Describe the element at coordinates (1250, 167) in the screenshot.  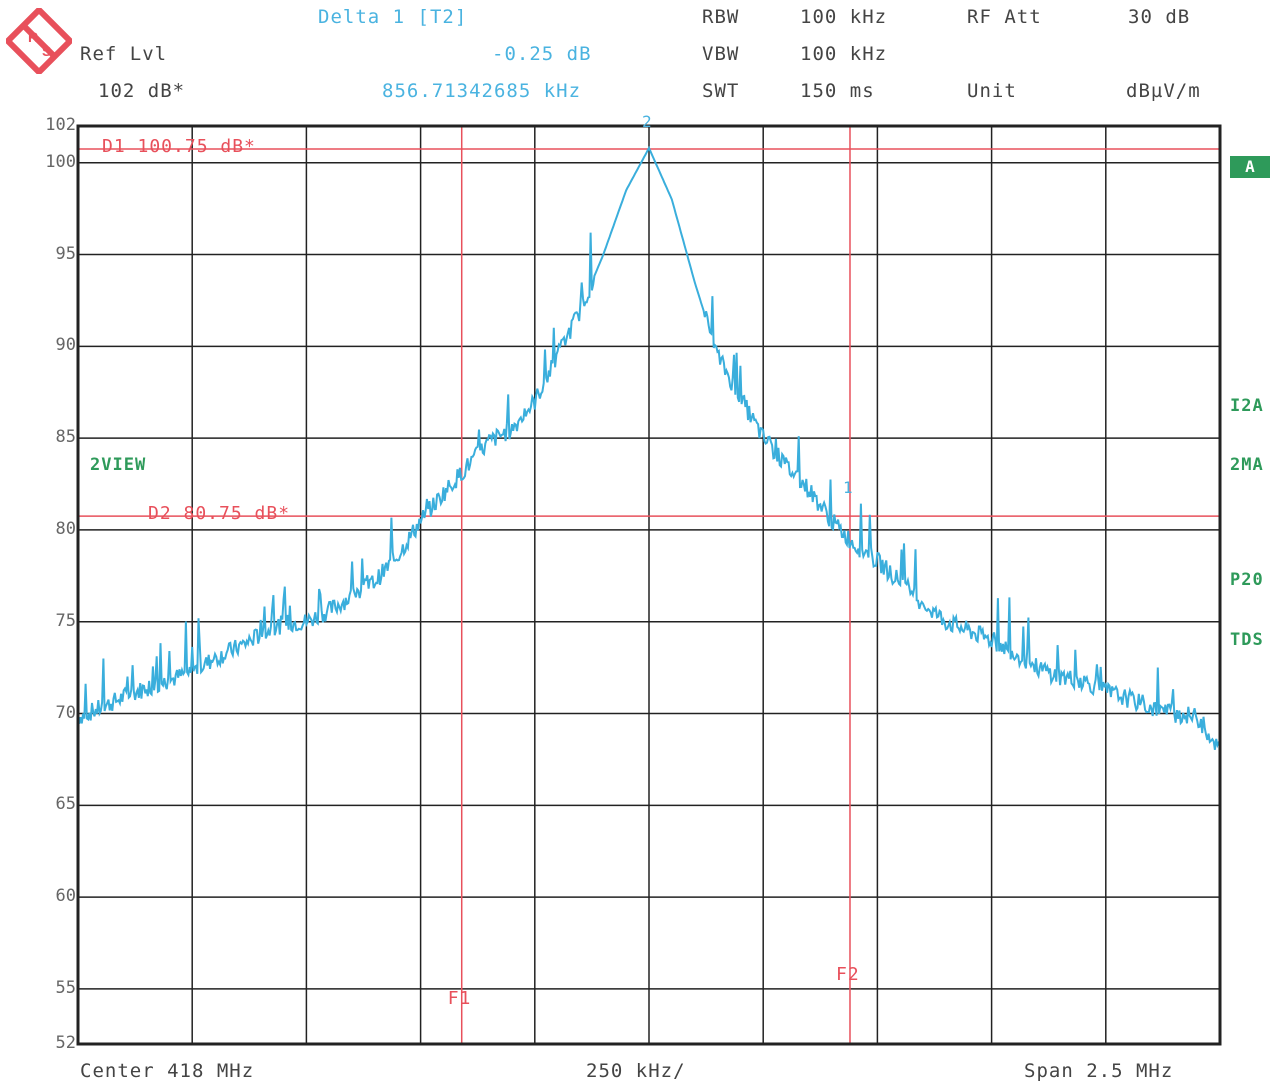
I see `trace-badge: A` at that location.